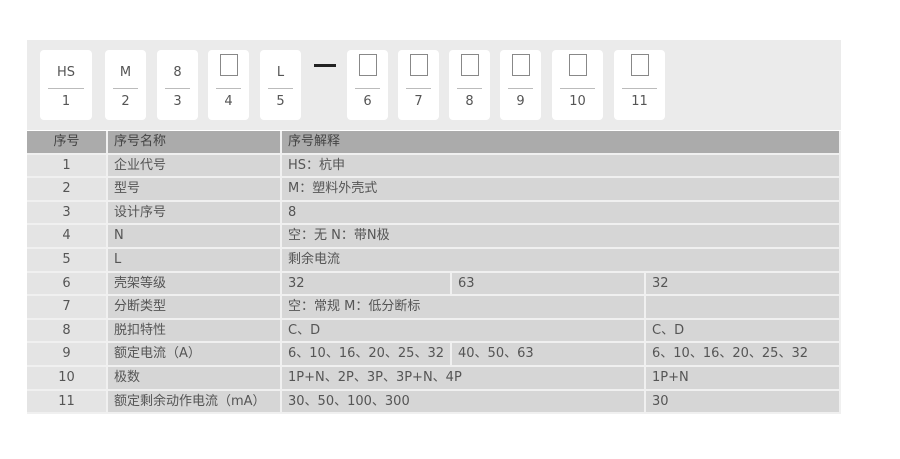 The image size is (900, 459). I want to click on row-name: 型号, so click(195, 190).